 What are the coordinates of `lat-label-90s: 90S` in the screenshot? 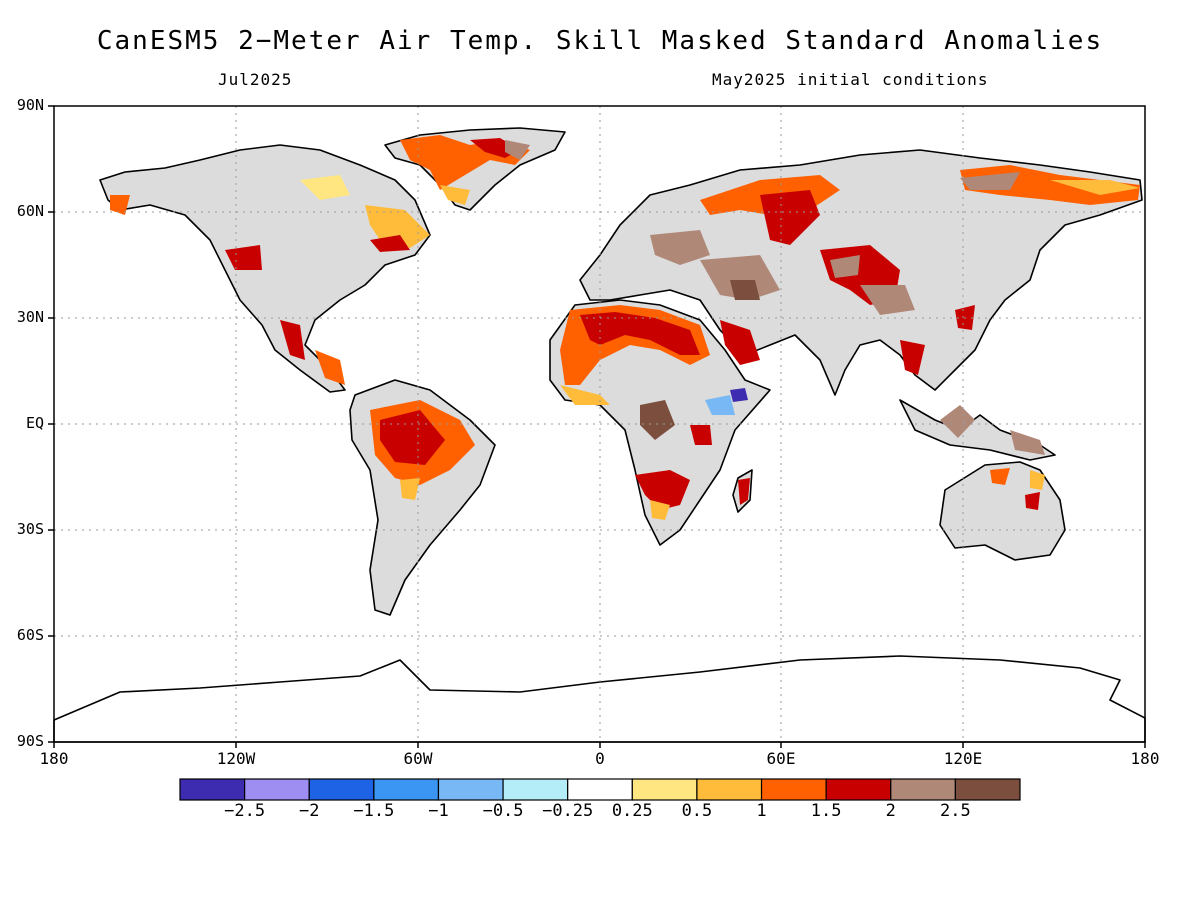 It's located at (30, 741).